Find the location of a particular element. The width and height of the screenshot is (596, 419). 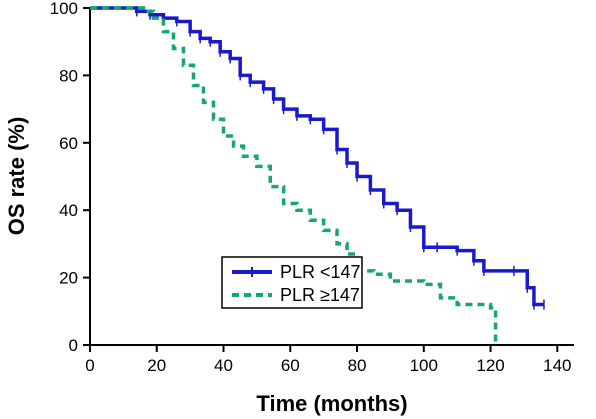

y-tick-label: 80 is located at coordinates (68, 75).